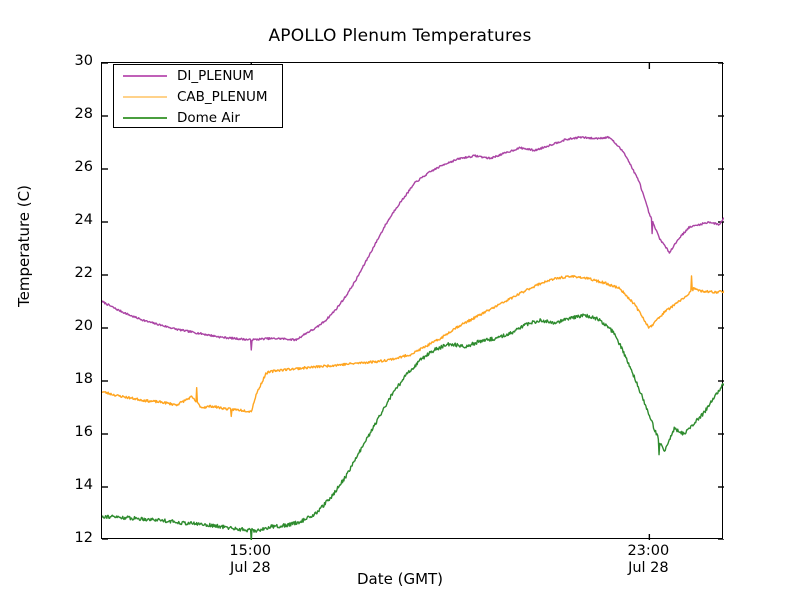  I want to click on chart-legend: DI_PLENUM CAB_PLENUM Dome Air, so click(198, 96).